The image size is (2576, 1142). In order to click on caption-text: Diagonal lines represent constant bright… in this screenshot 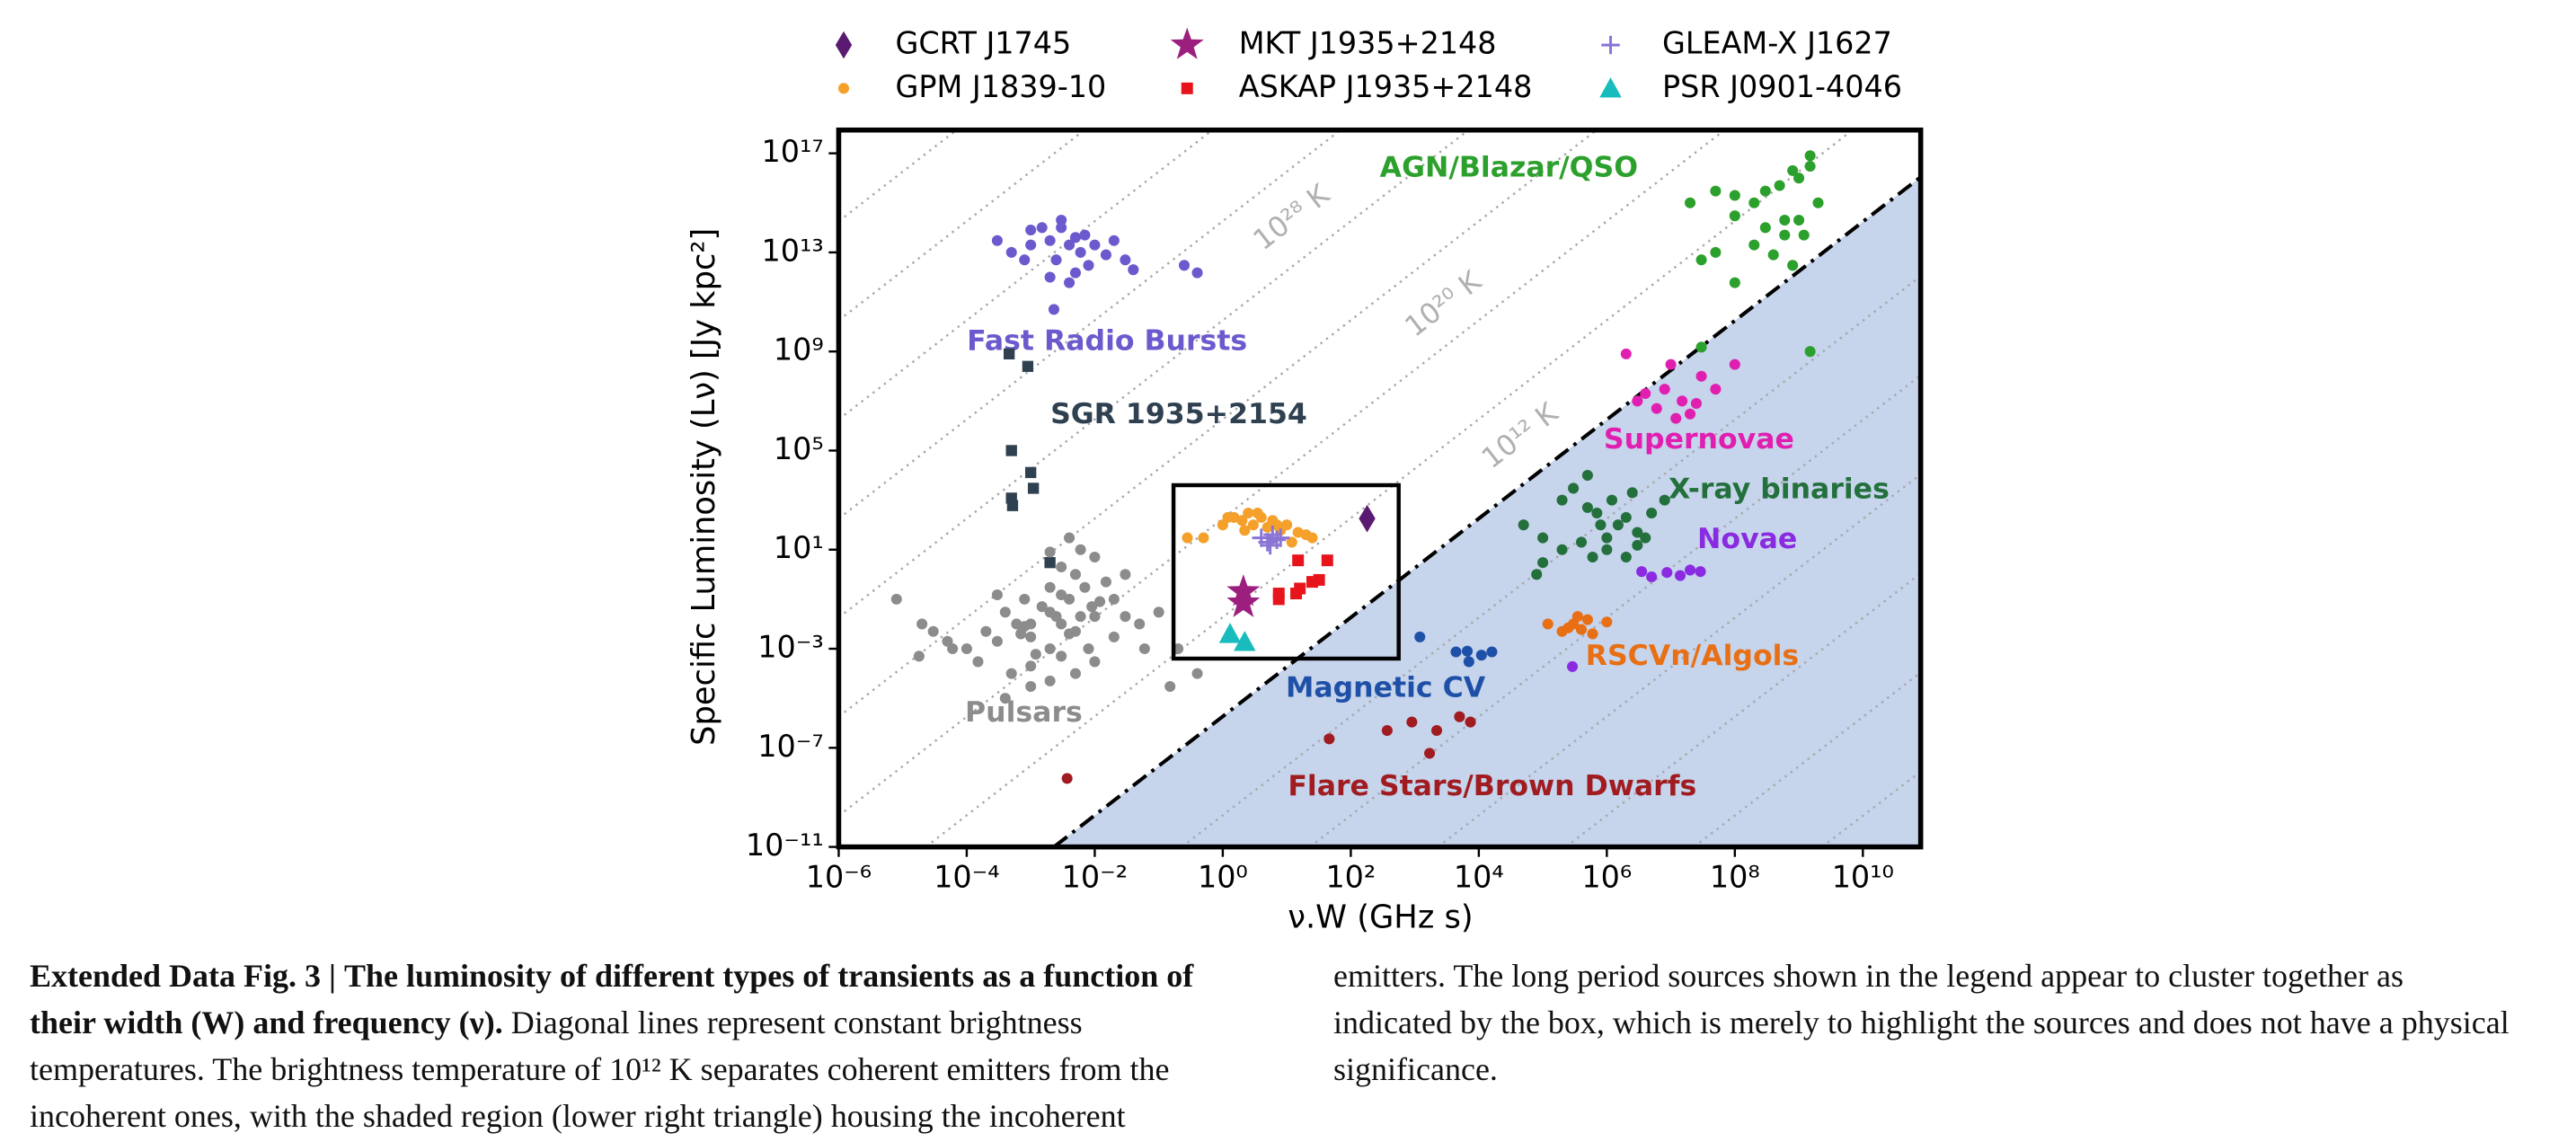, I will do `click(1270, 1046)`.